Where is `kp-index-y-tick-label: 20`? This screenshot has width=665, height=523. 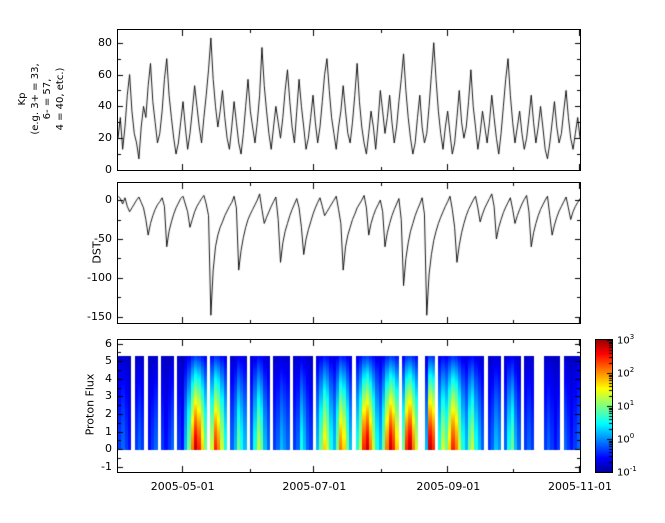
kp-index-y-tick-label: 20 is located at coordinates (105, 138).